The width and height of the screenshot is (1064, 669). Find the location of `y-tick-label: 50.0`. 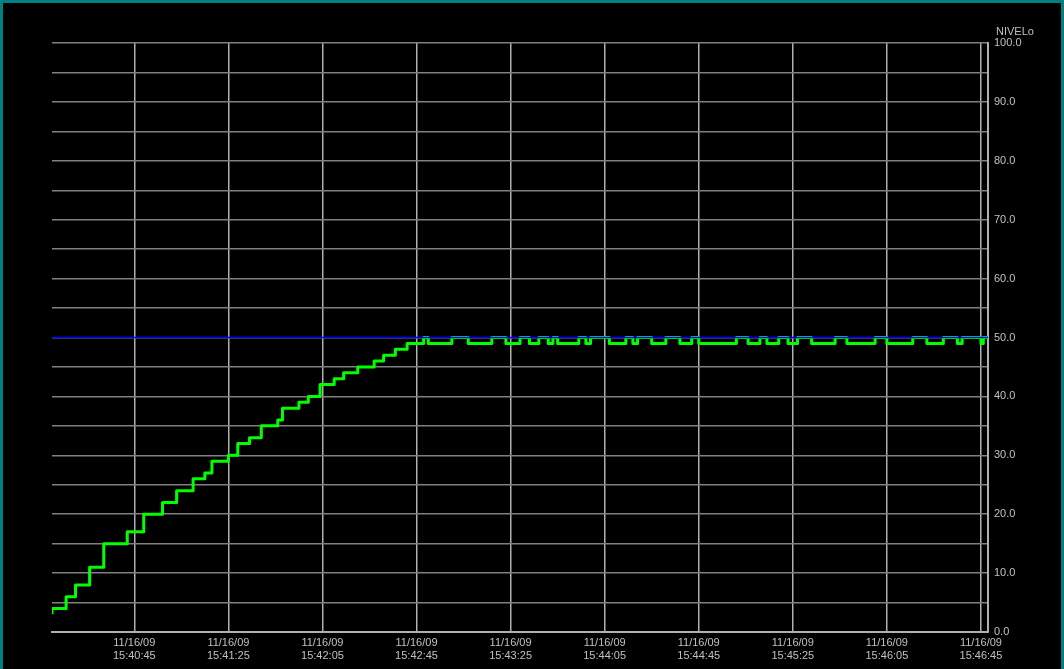

y-tick-label: 50.0 is located at coordinates (1005, 336).